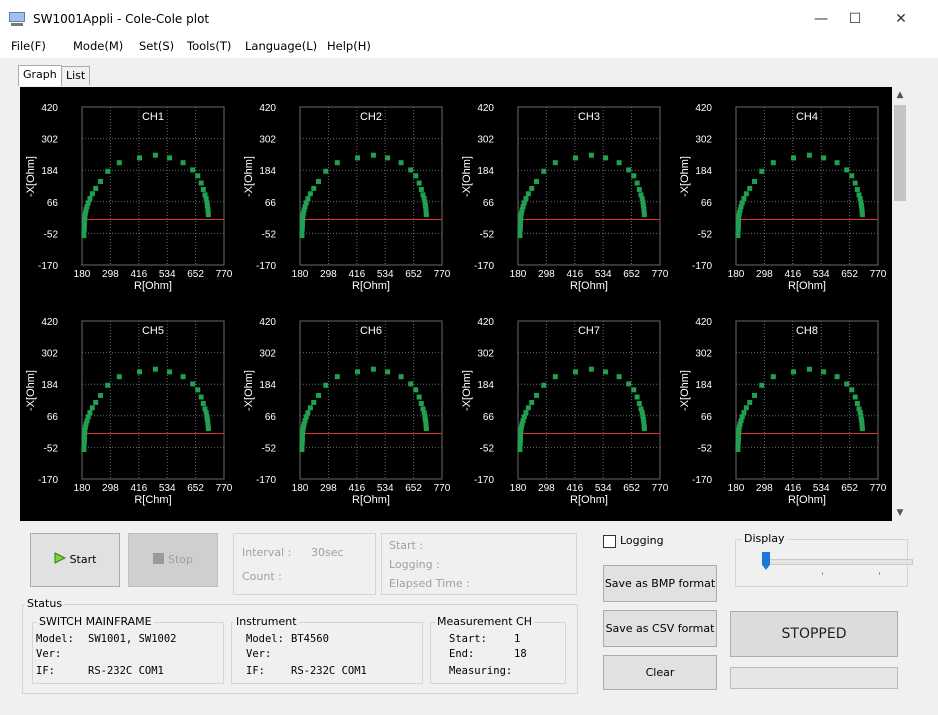 The width and height of the screenshot is (938, 715). I want to click on instrument-ver-label: Ver:, so click(259, 654).